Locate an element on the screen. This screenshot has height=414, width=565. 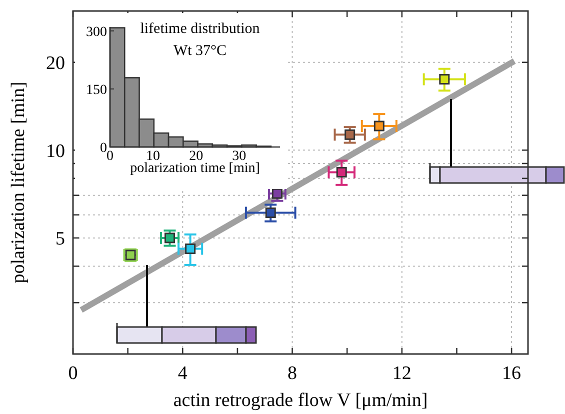
y-tick-label: 150 is located at coordinates (96, 90).